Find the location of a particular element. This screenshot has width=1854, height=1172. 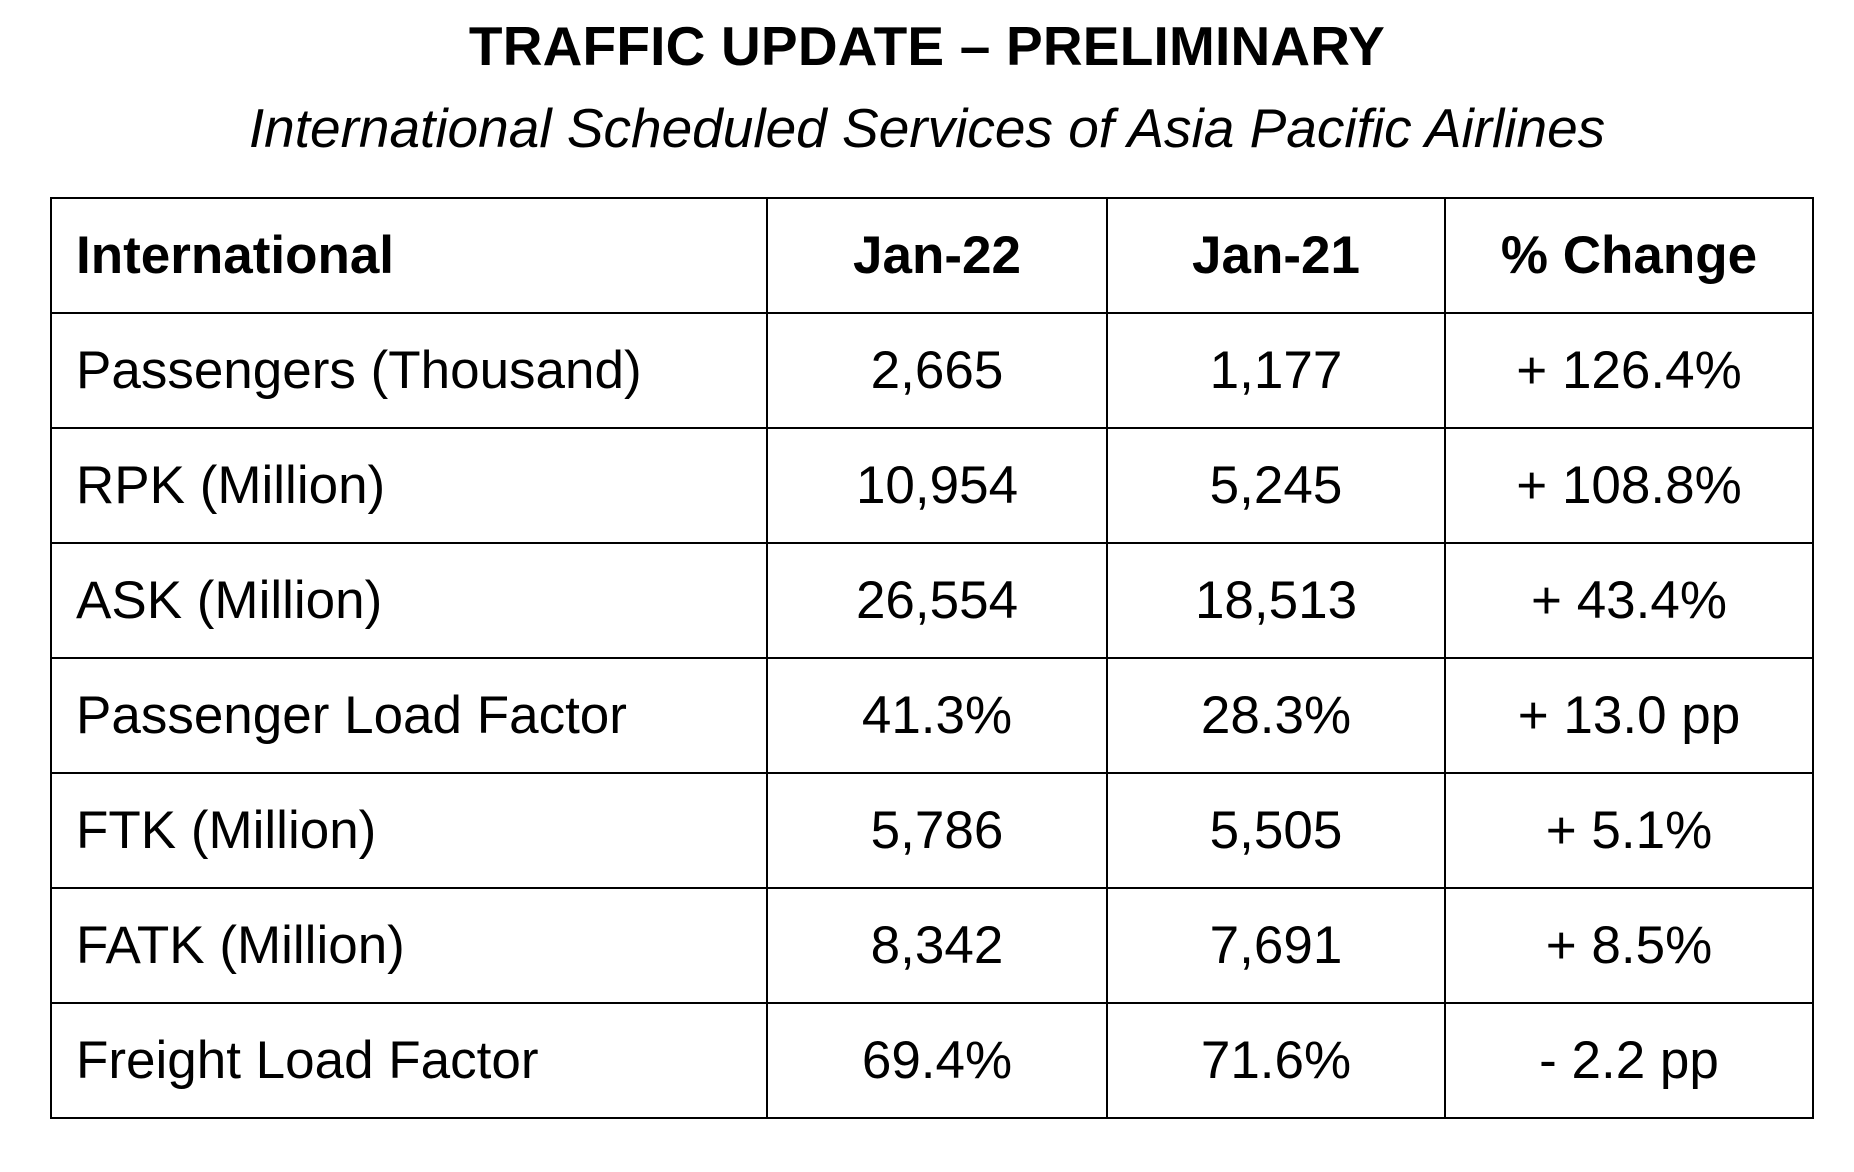

table-row: FTK (Million) 5,786 5,505 + 5.1% is located at coordinates (932, 830).